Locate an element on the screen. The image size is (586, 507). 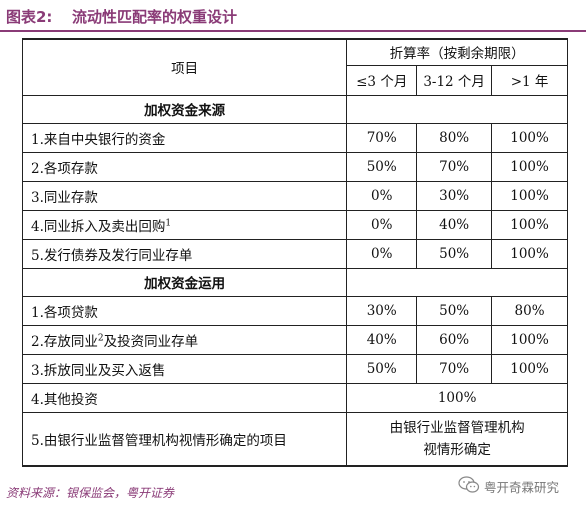
cell-le3m: 70% is located at coordinates (382, 137).